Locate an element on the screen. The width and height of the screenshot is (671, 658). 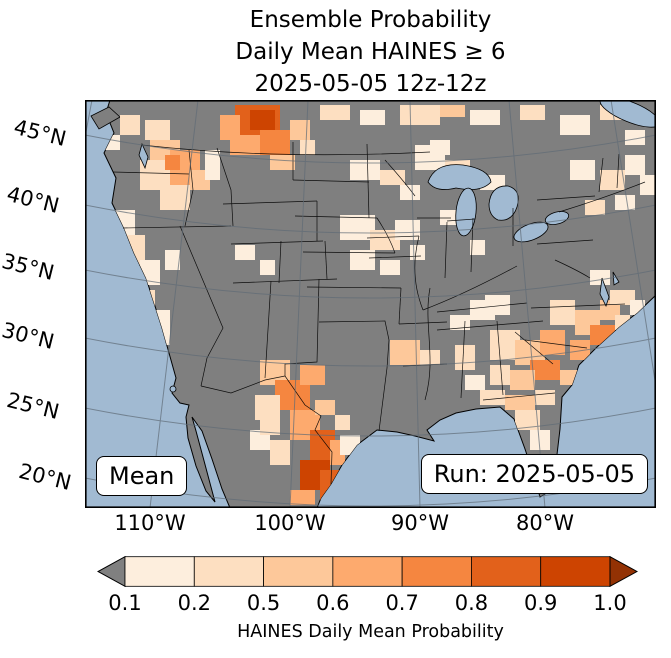
puget-sound is located at coordinates (143, 156).